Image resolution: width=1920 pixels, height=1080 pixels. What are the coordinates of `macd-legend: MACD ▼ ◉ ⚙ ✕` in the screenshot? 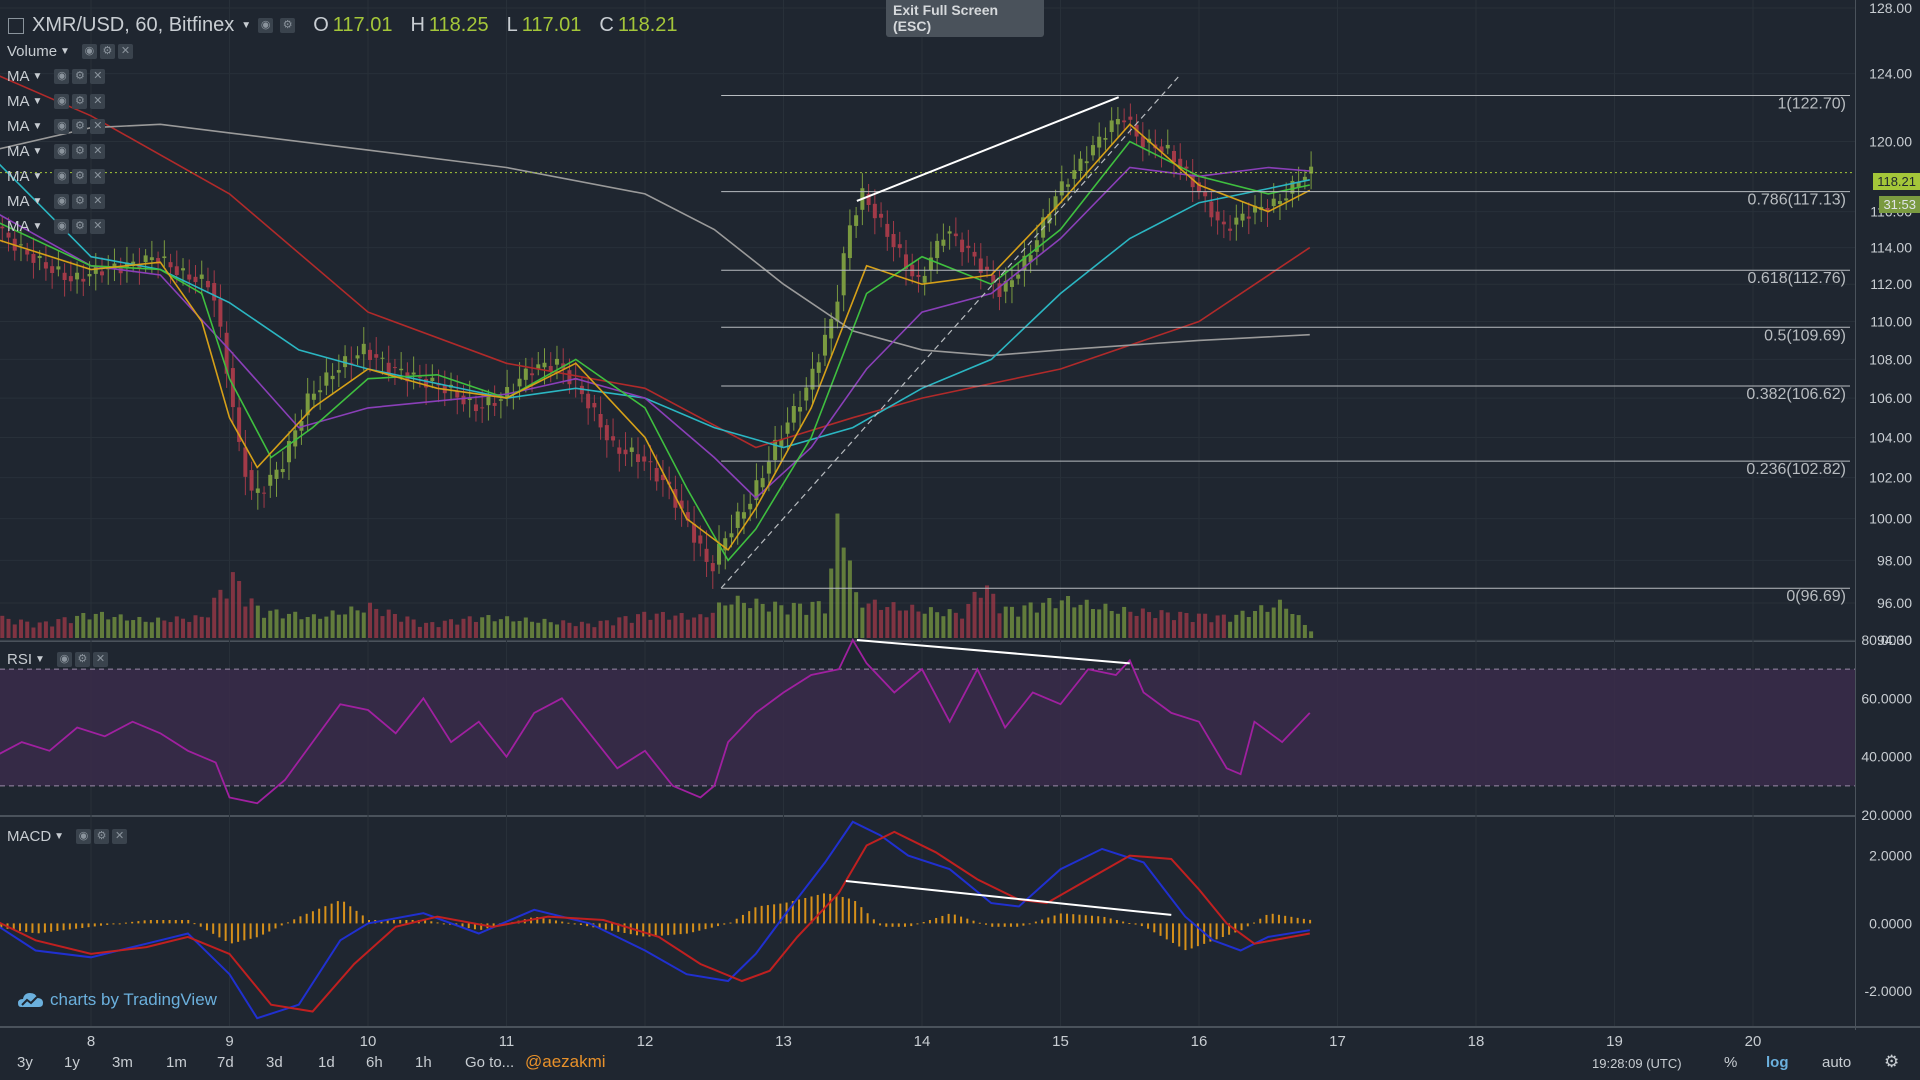 It's located at (67, 836).